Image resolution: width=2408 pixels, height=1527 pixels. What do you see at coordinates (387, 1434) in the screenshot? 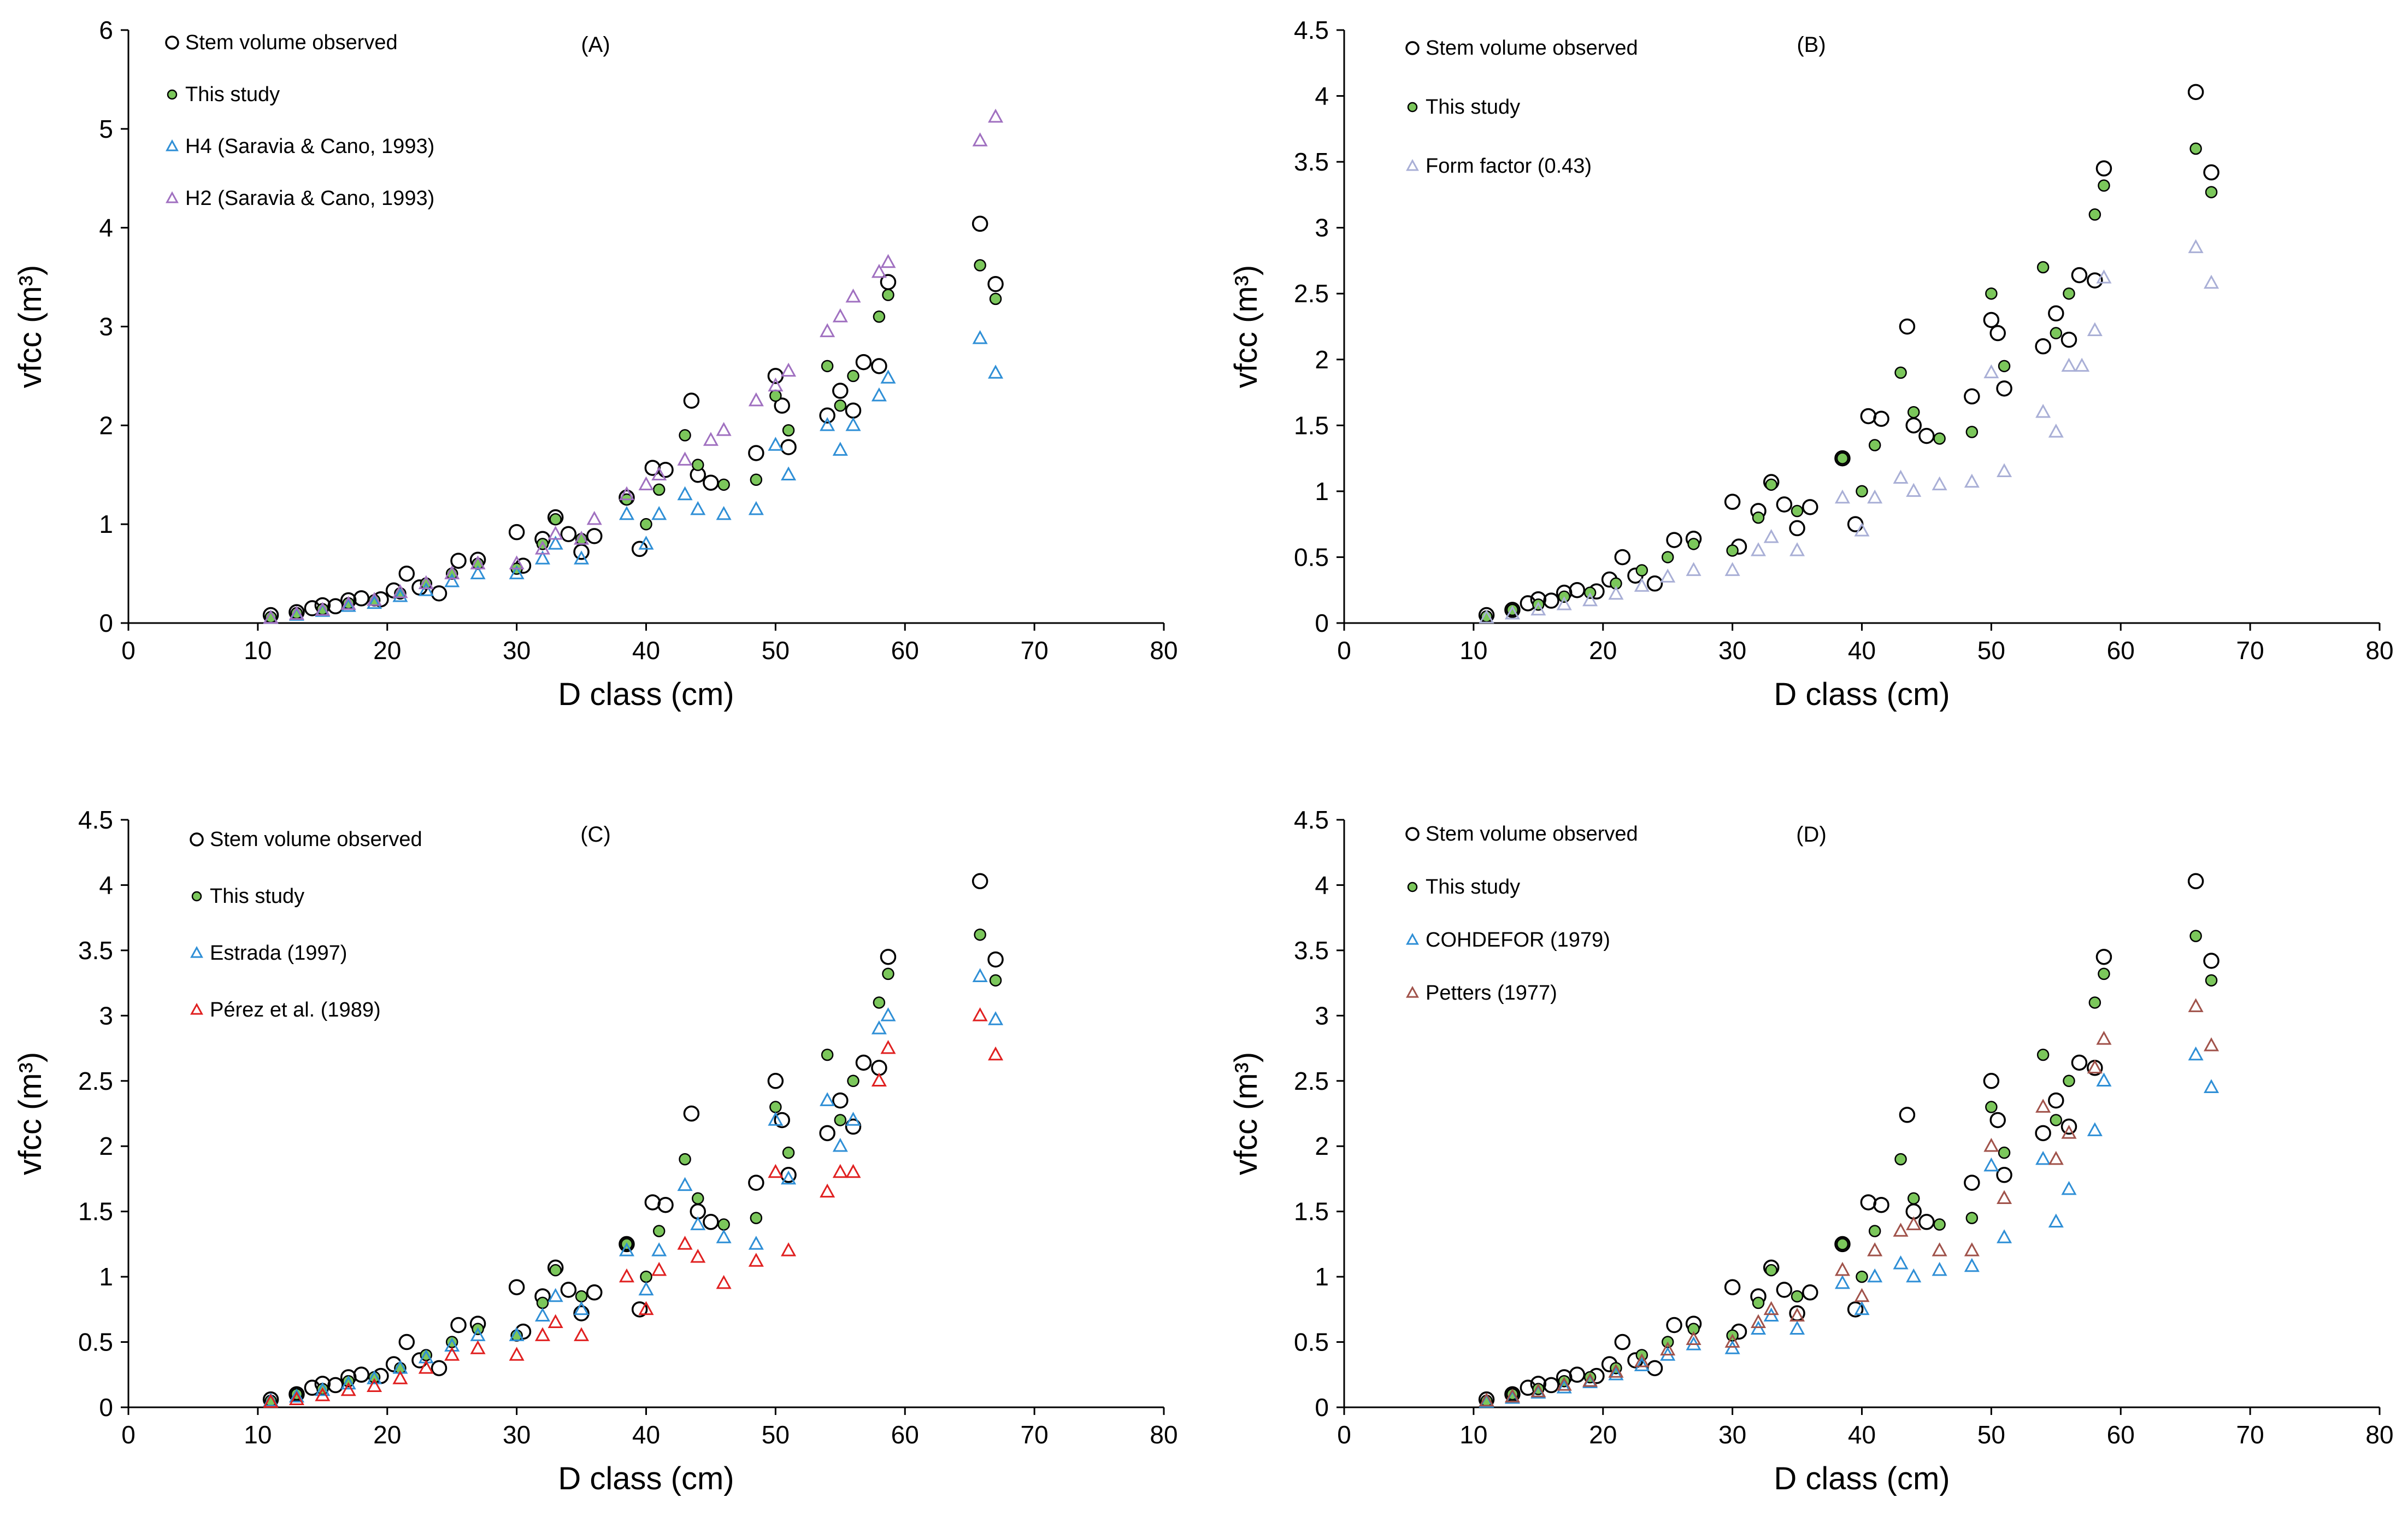
I see `x-tick-label: 20` at bounding box center [387, 1434].